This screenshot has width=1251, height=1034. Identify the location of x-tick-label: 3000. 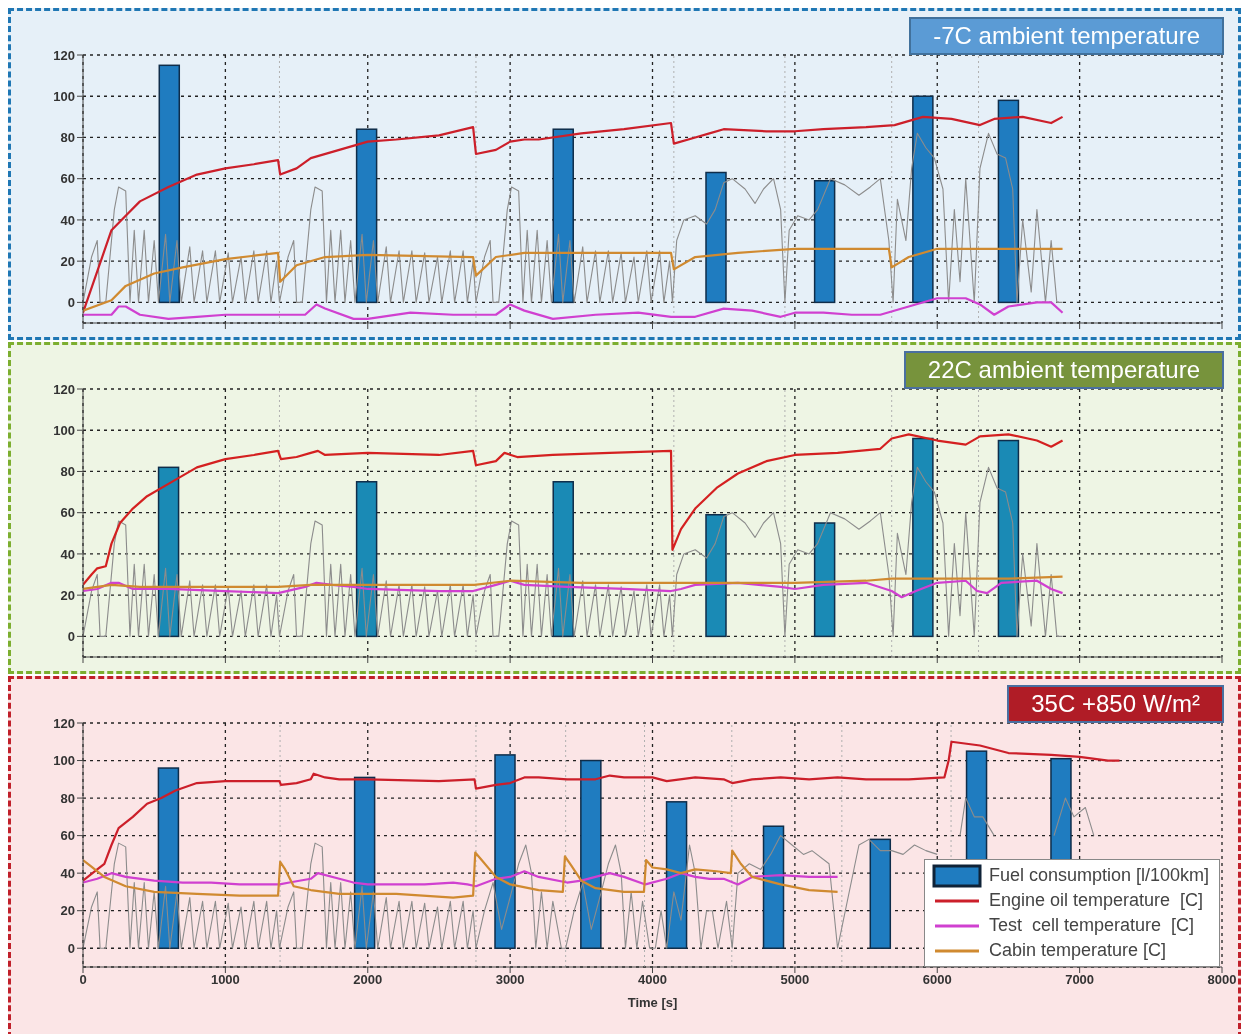
(510, 980).